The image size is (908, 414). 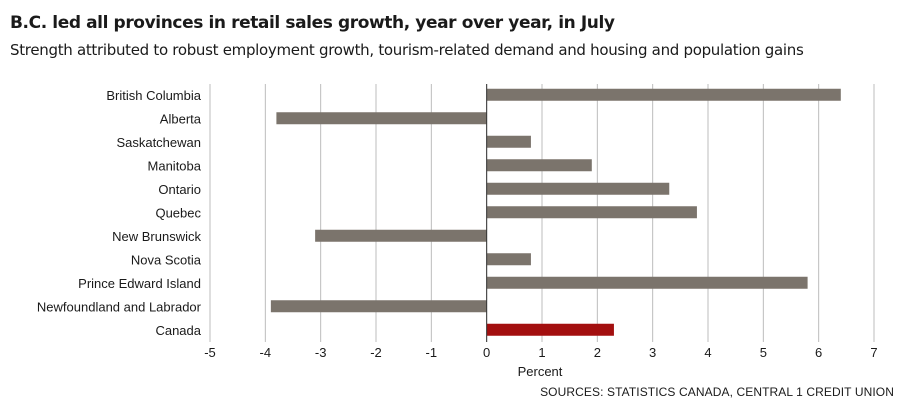 What do you see at coordinates (119, 306) in the screenshot?
I see `category-label: Newfoundland and Labrador` at bounding box center [119, 306].